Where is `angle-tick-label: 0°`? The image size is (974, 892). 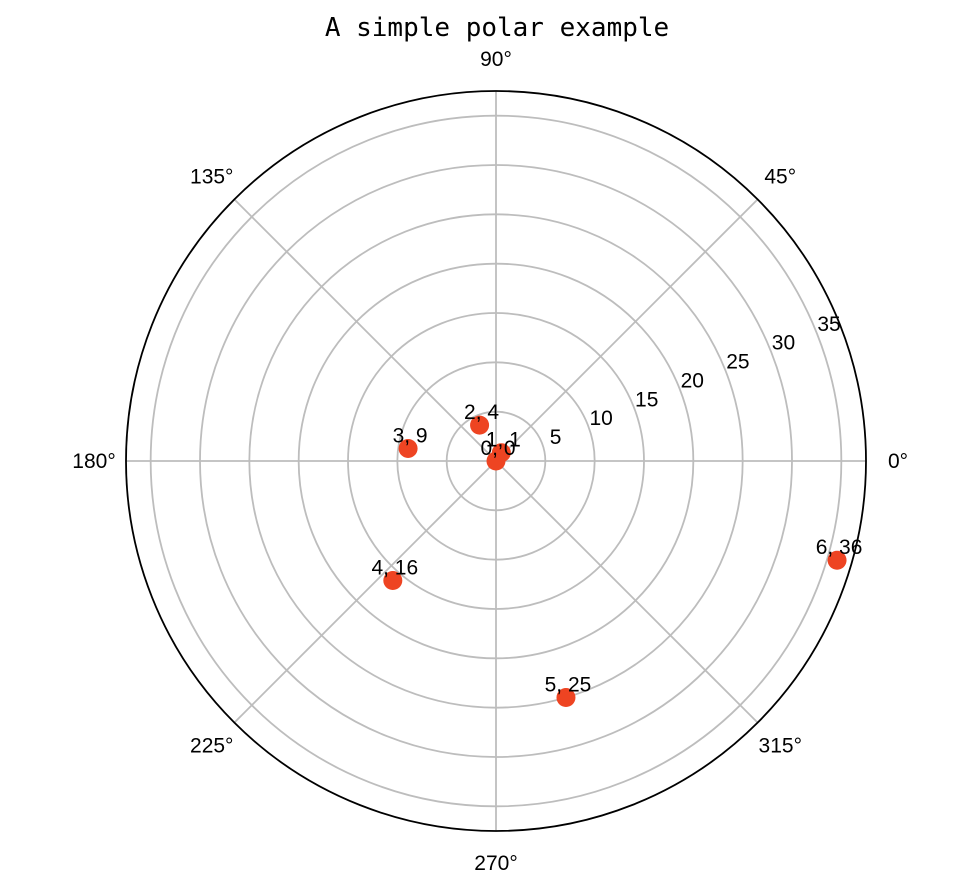
angle-tick-label: 0° is located at coordinates (898, 461).